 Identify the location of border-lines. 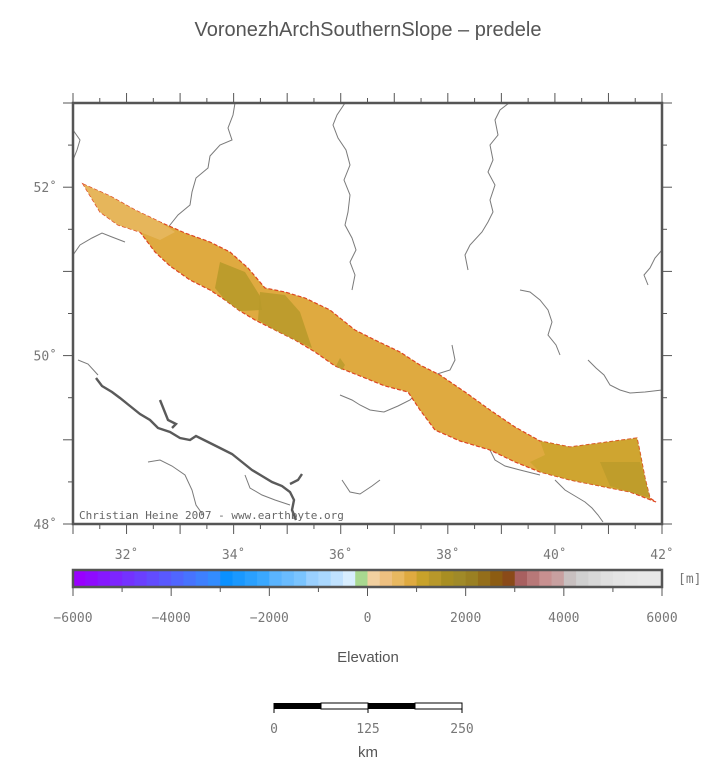
(199, 449).